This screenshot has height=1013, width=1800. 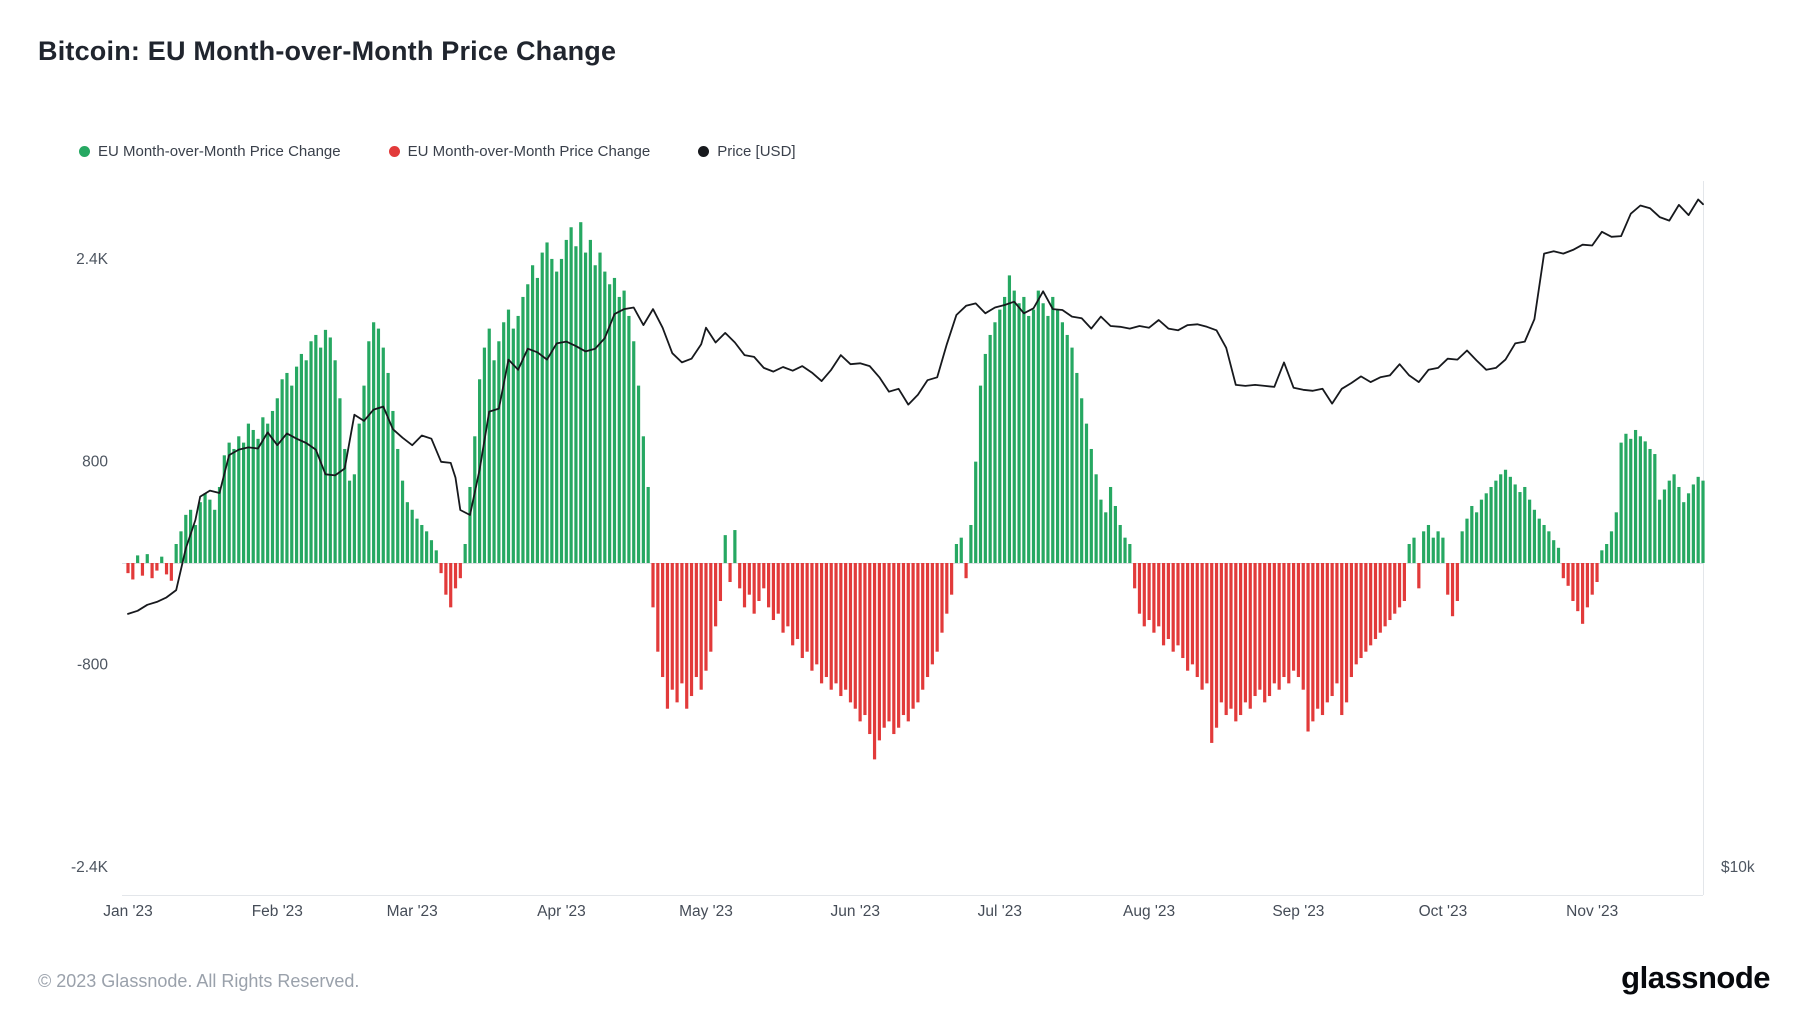 I want to click on glassnode-logo: glassnode, so click(x=1695, y=977).